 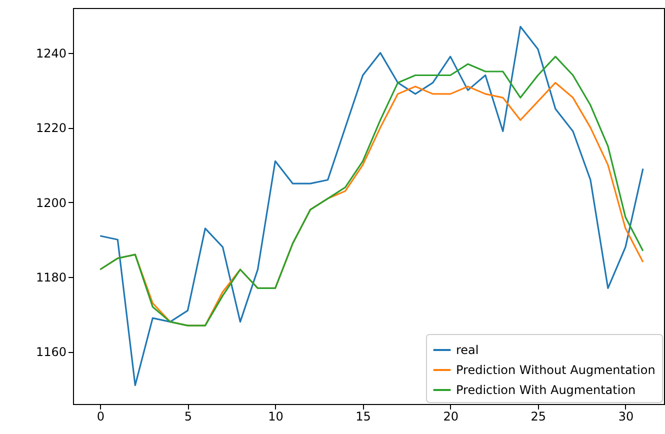 I want to click on x-tick-label: 30, so click(x=626, y=417).